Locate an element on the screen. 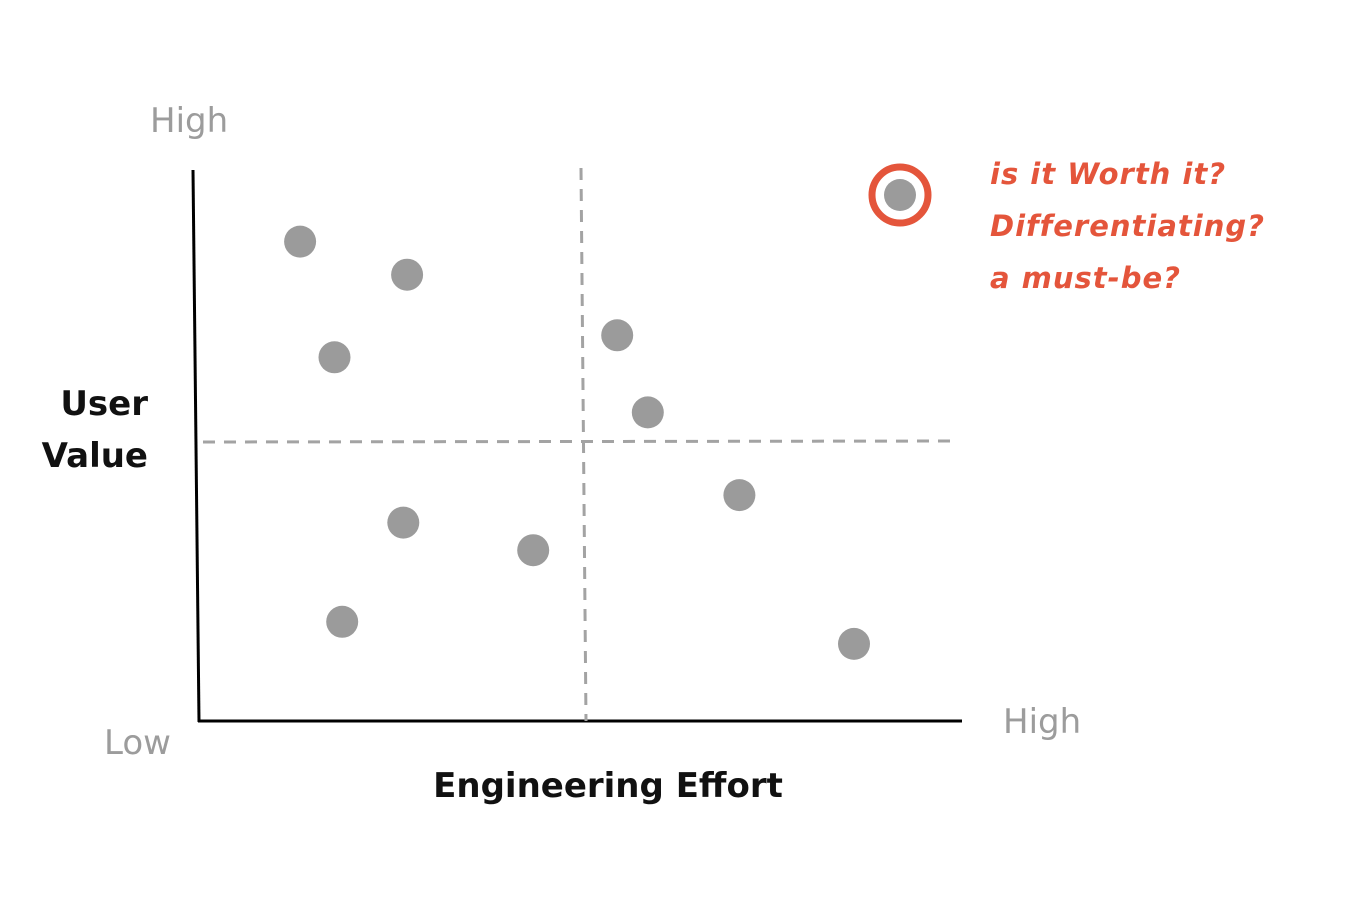 This screenshot has height=898, width=1364. annotation-line-2: Differentiating? is located at coordinates (1127, 226).